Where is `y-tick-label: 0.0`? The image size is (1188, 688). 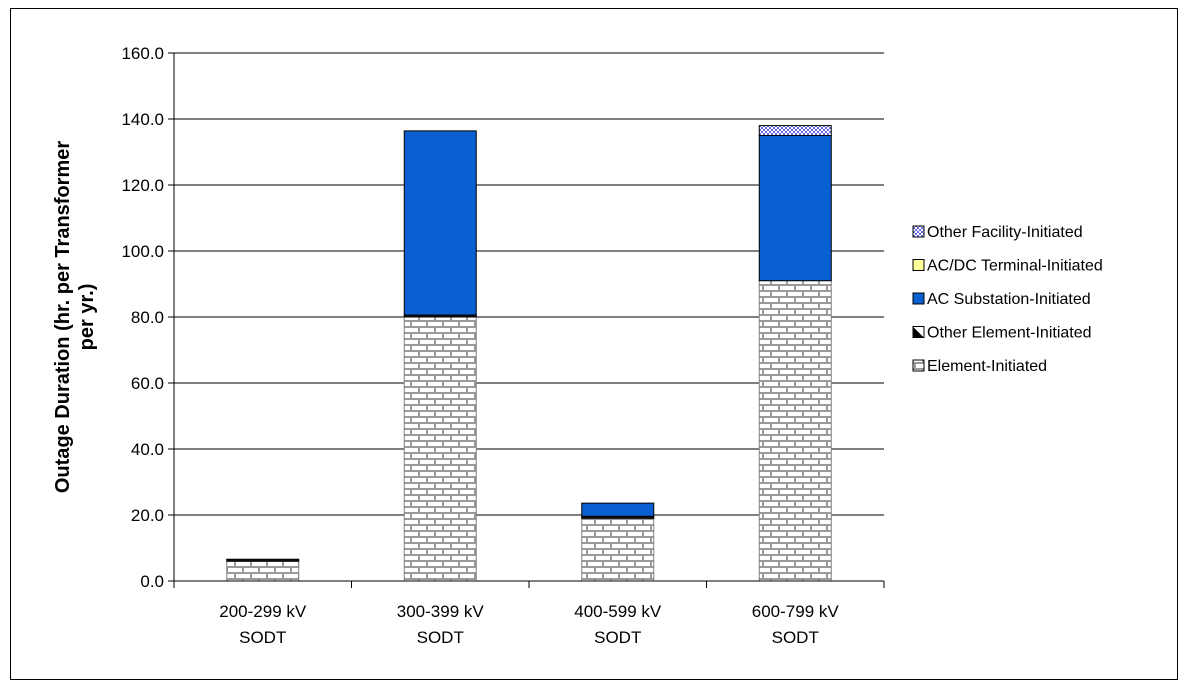
y-tick-label: 0.0 is located at coordinates (152, 581).